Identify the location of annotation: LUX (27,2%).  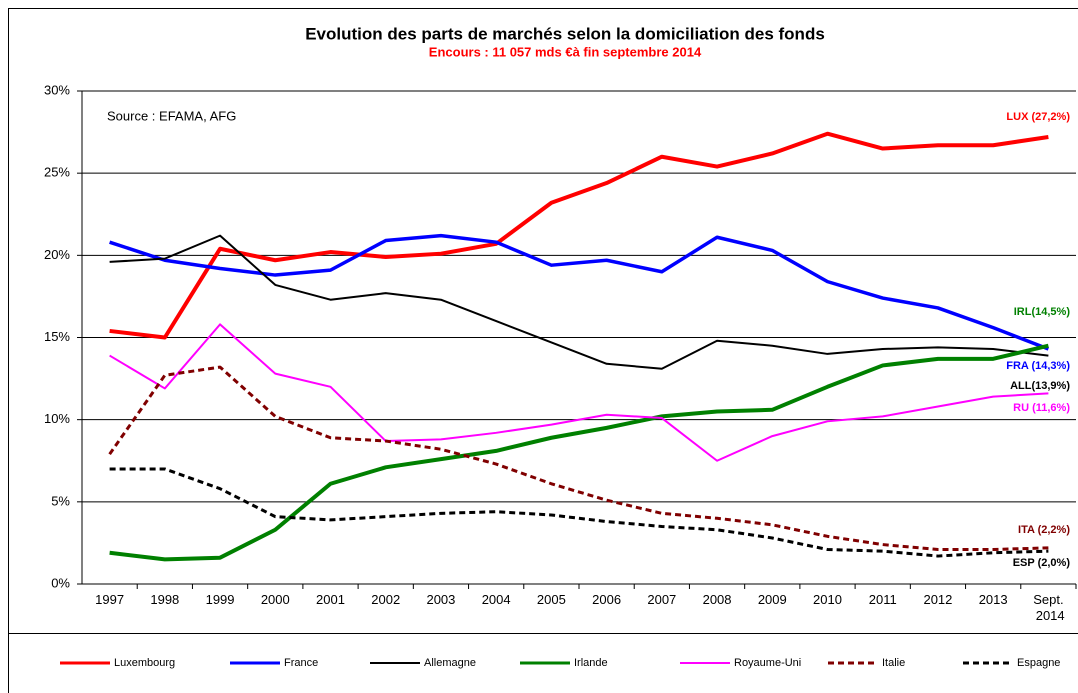
(1038, 117).